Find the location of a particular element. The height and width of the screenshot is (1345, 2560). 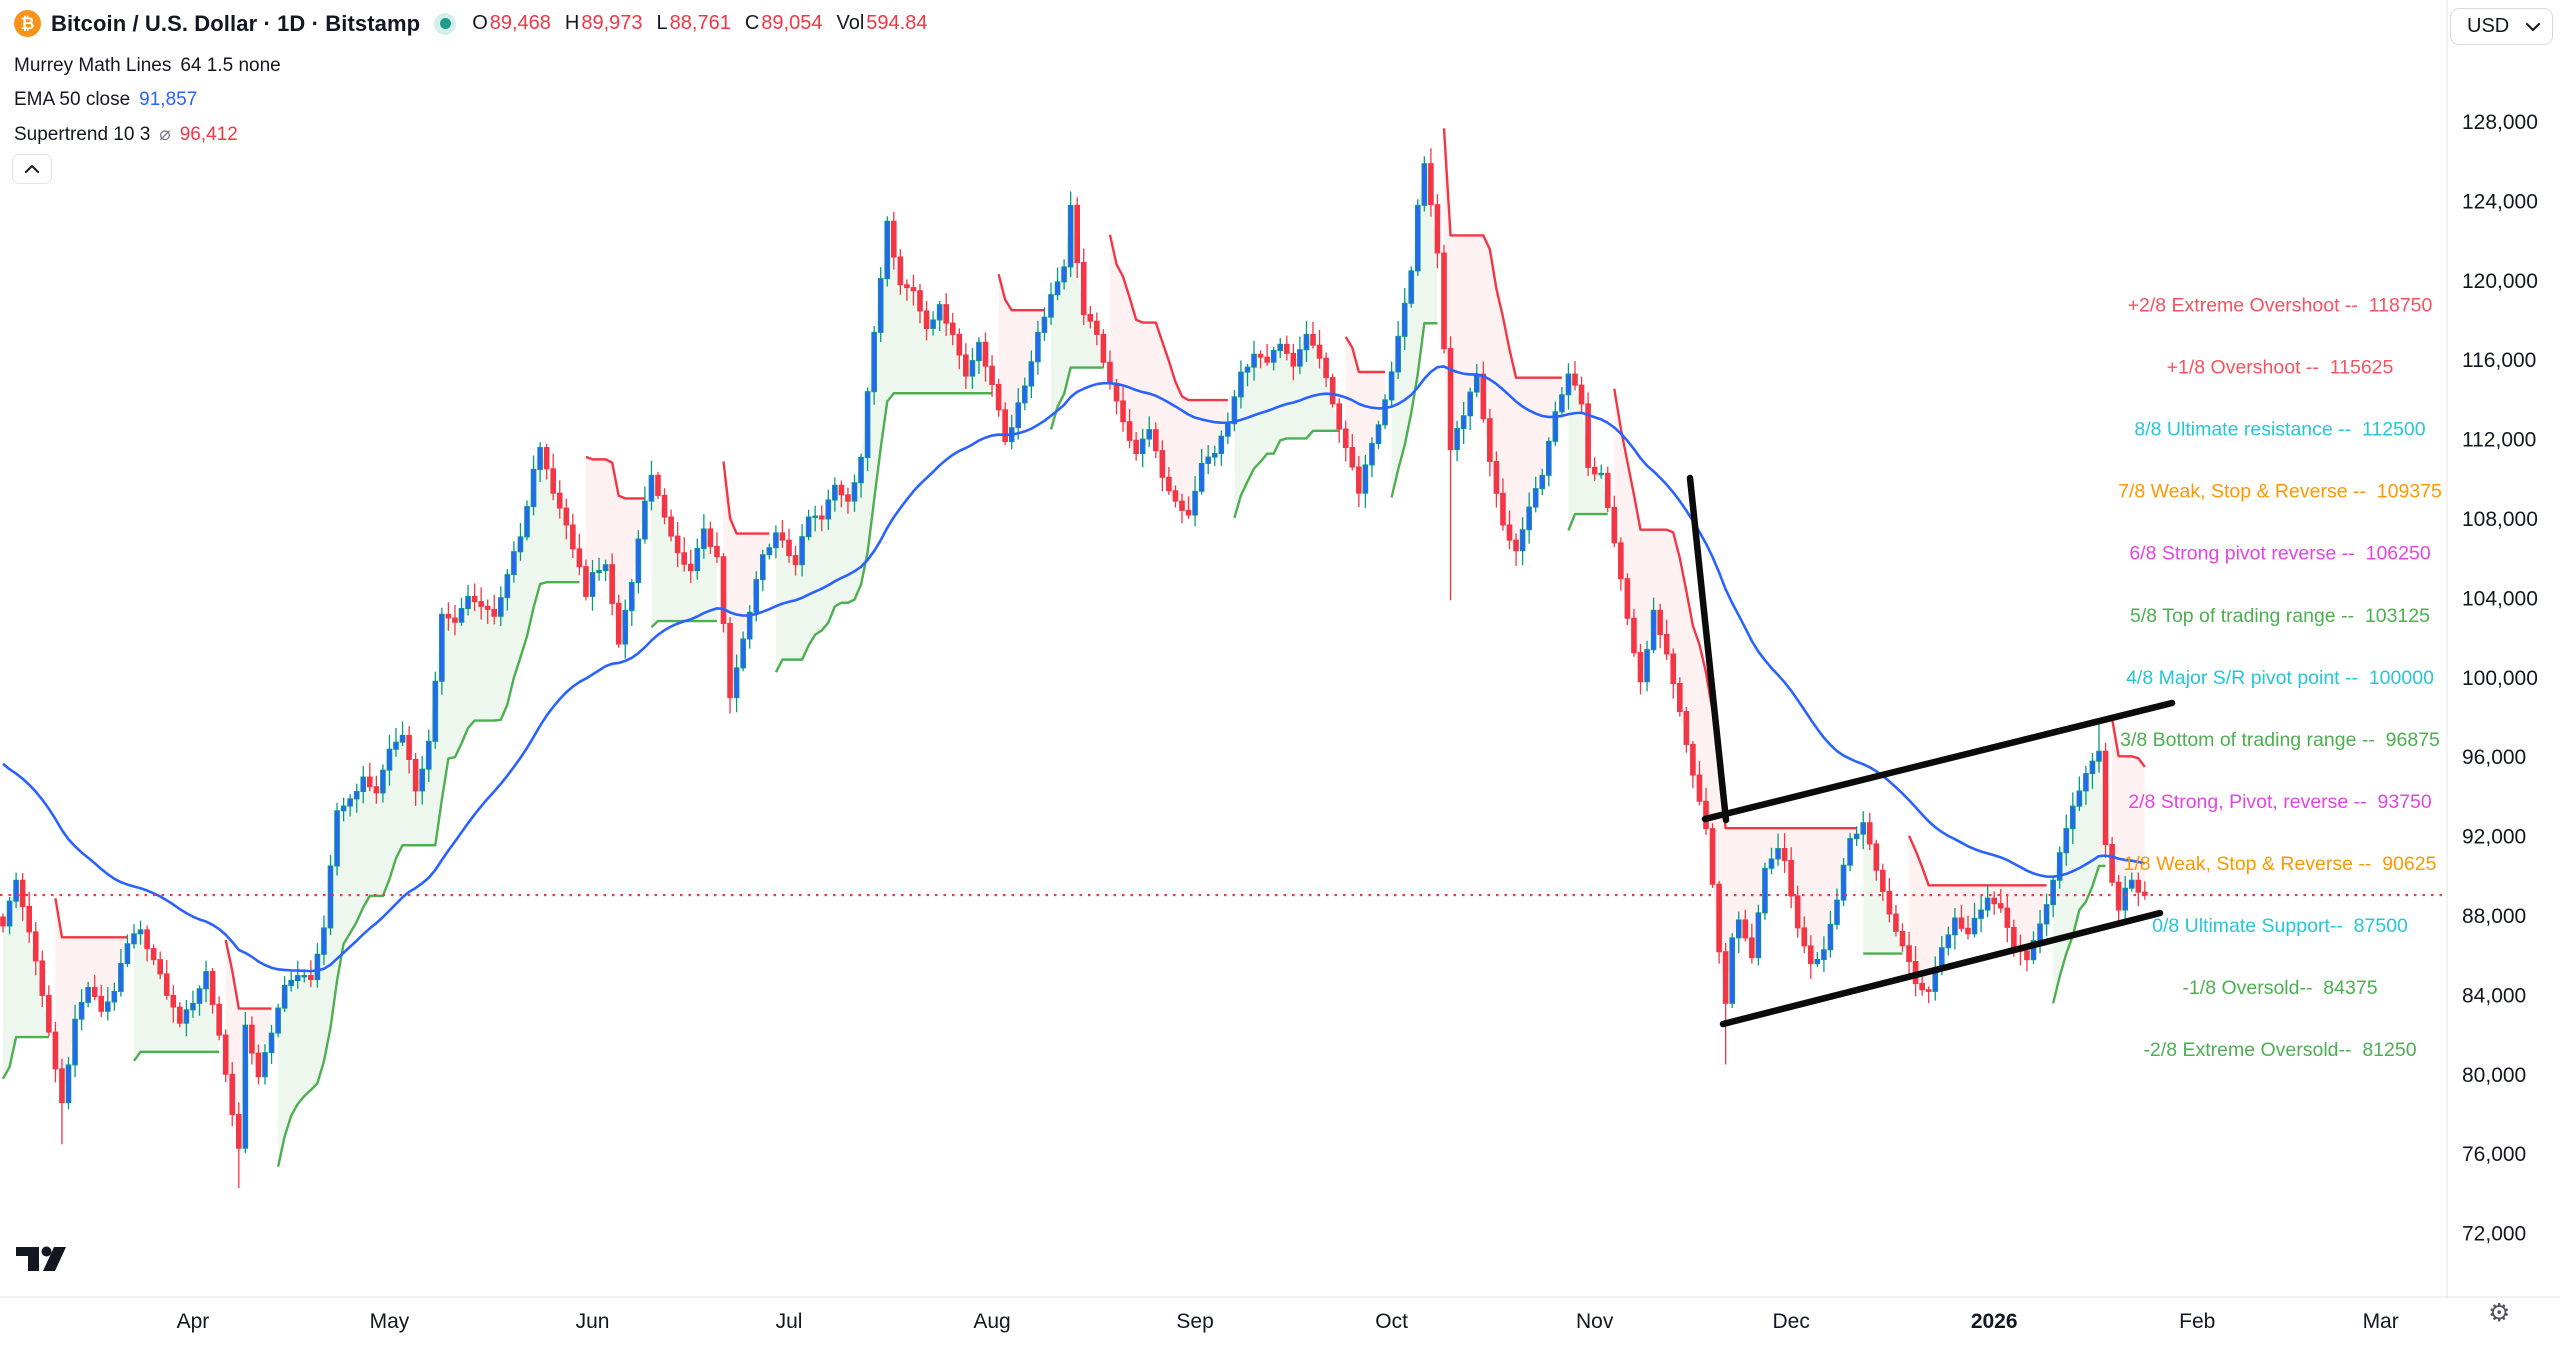

symbol-title: Bitcoin / U.S. Dollar · 1D · Bitstamp is located at coordinates (236, 23).